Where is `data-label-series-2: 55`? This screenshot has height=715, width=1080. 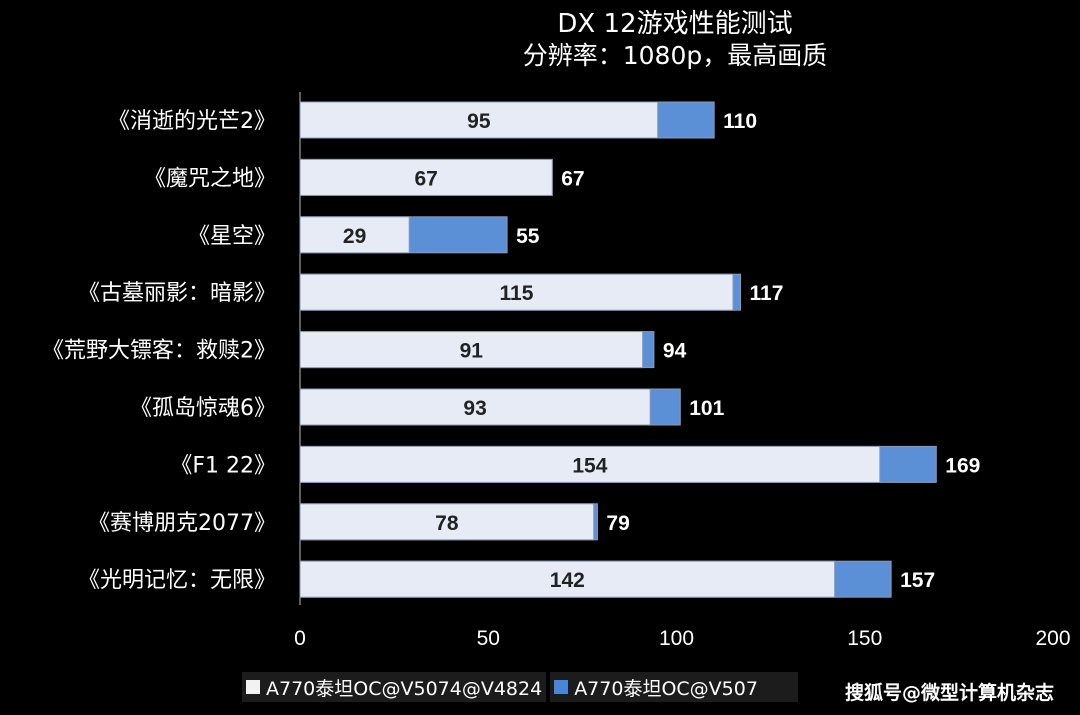
data-label-series-2: 55 is located at coordinates (528, 236).